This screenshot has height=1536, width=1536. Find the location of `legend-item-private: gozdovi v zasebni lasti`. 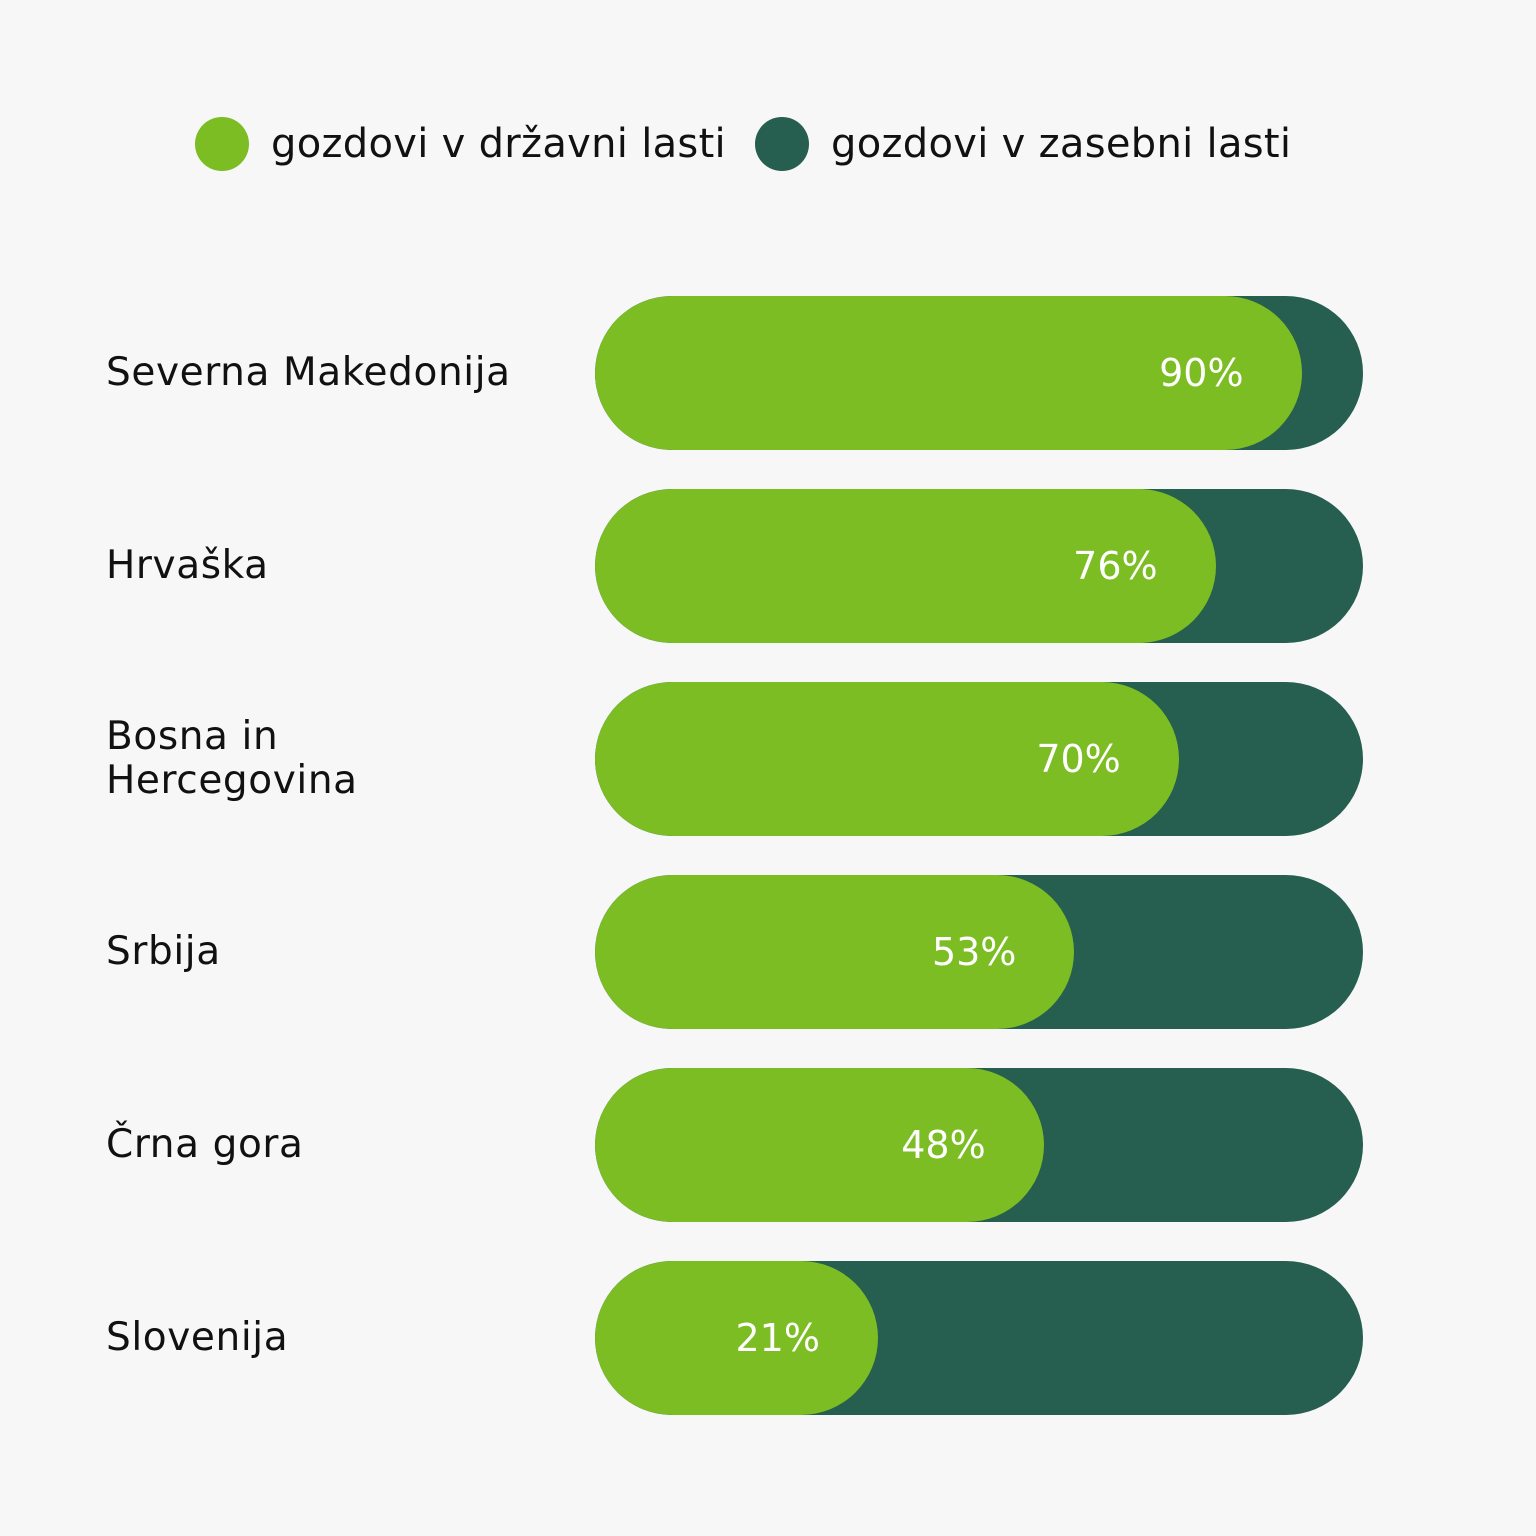

legend-item-private: gozdovi v zasebni lasti is located at coordinates (1023, 144).